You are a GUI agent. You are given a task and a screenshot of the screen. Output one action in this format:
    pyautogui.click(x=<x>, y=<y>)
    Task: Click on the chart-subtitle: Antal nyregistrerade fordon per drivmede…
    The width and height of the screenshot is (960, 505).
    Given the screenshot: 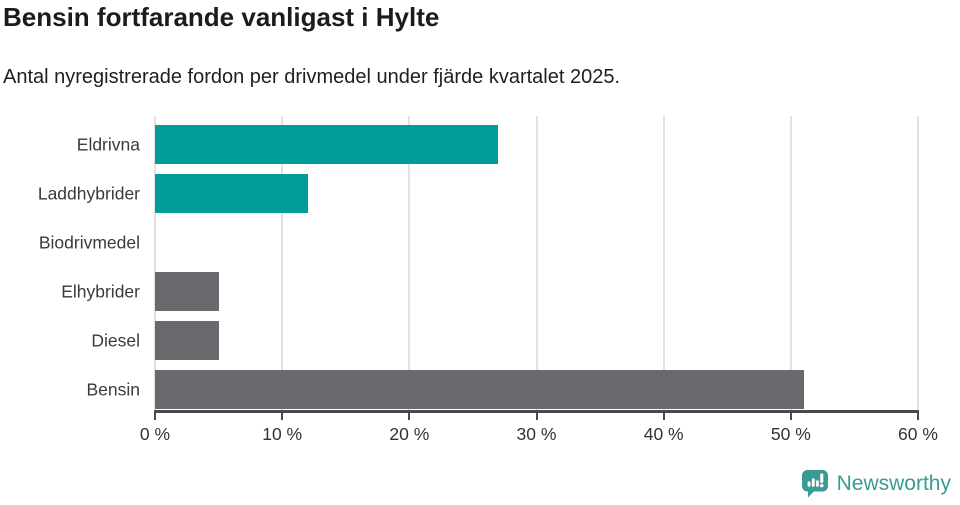 What is the action you would take?
    pyautogui.click(x=312, y=77)
    